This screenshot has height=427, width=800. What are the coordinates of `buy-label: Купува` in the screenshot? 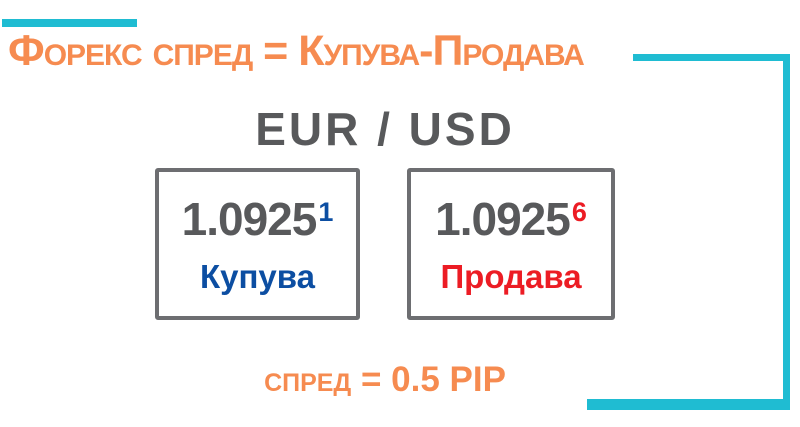 It's located at (257, 276).